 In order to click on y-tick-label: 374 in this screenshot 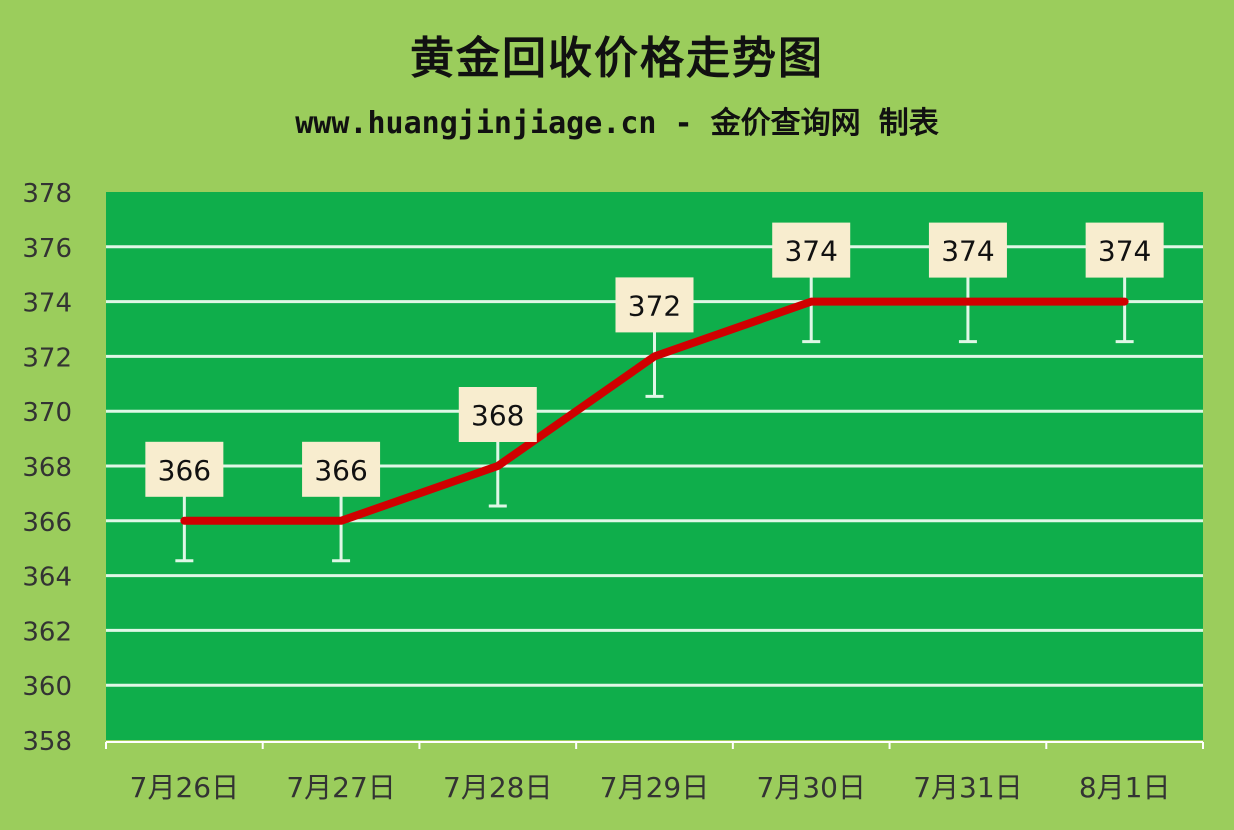, I will do `click(47, 304)`.